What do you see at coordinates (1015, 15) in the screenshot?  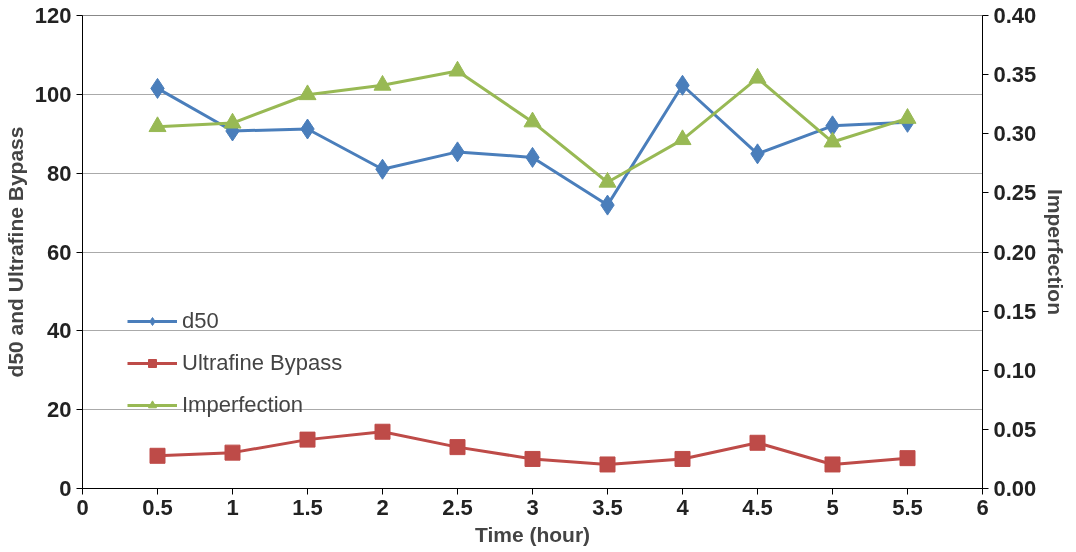 I see `y2-tick-label: 0.40` at bounding box center [1015, 15].